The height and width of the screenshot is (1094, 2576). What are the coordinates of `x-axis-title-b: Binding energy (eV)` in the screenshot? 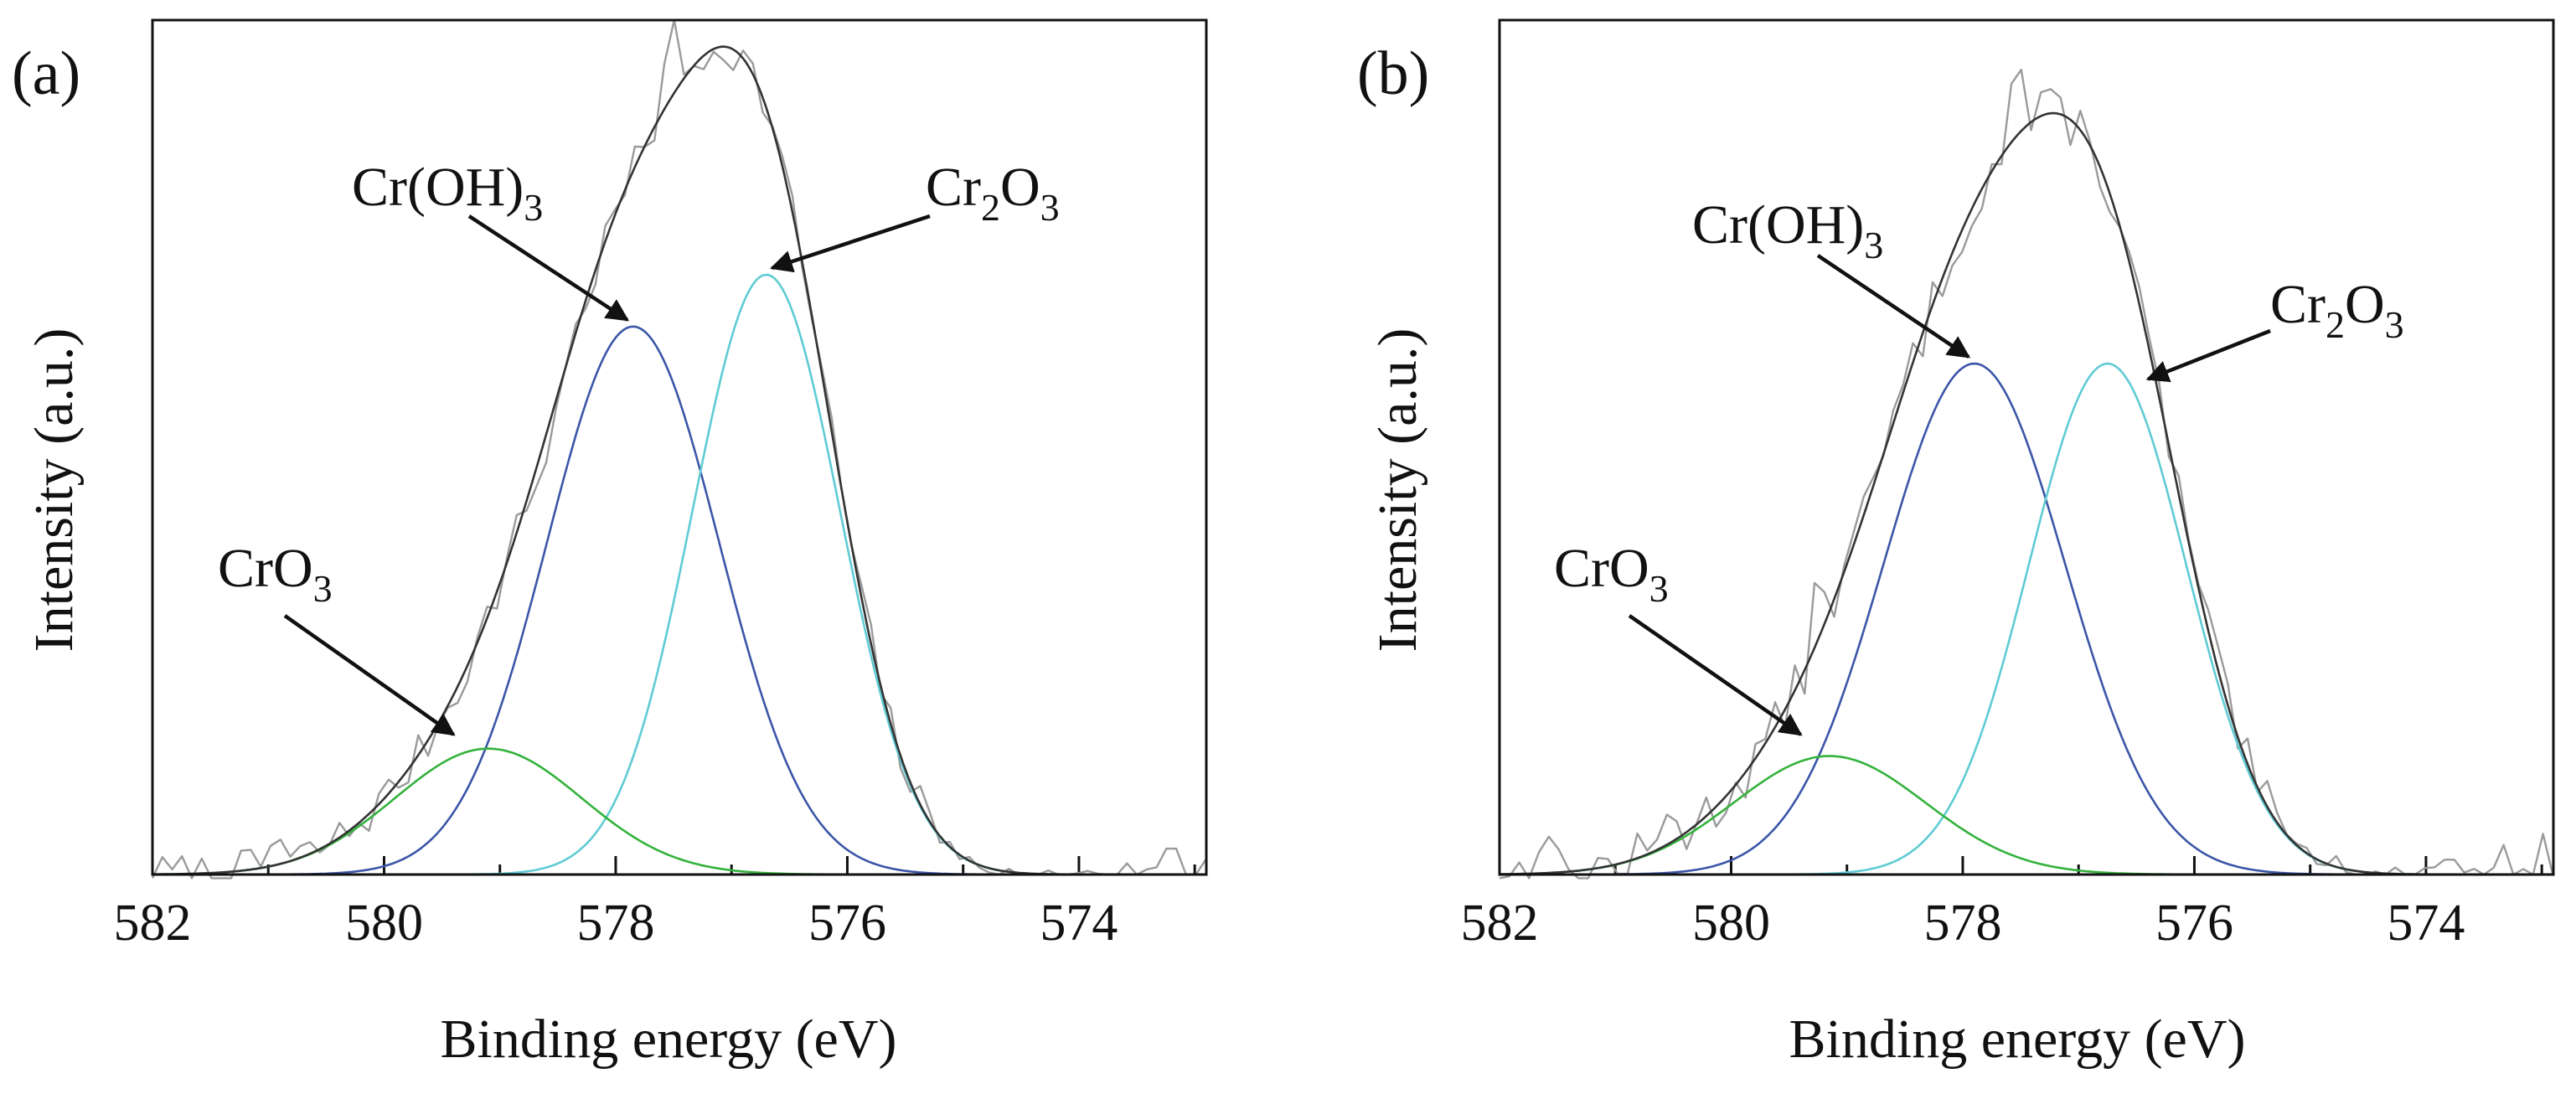 It's located at (2018, 1039).